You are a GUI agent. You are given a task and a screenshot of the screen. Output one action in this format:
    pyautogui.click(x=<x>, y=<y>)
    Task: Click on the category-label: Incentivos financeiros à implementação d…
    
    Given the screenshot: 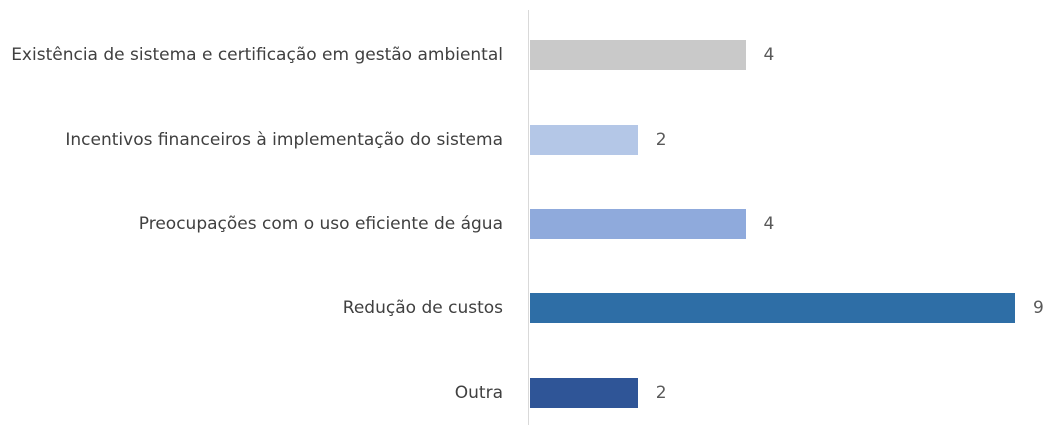 What is the action you would take?
    pyautogui.click(x=284, y=139)
    